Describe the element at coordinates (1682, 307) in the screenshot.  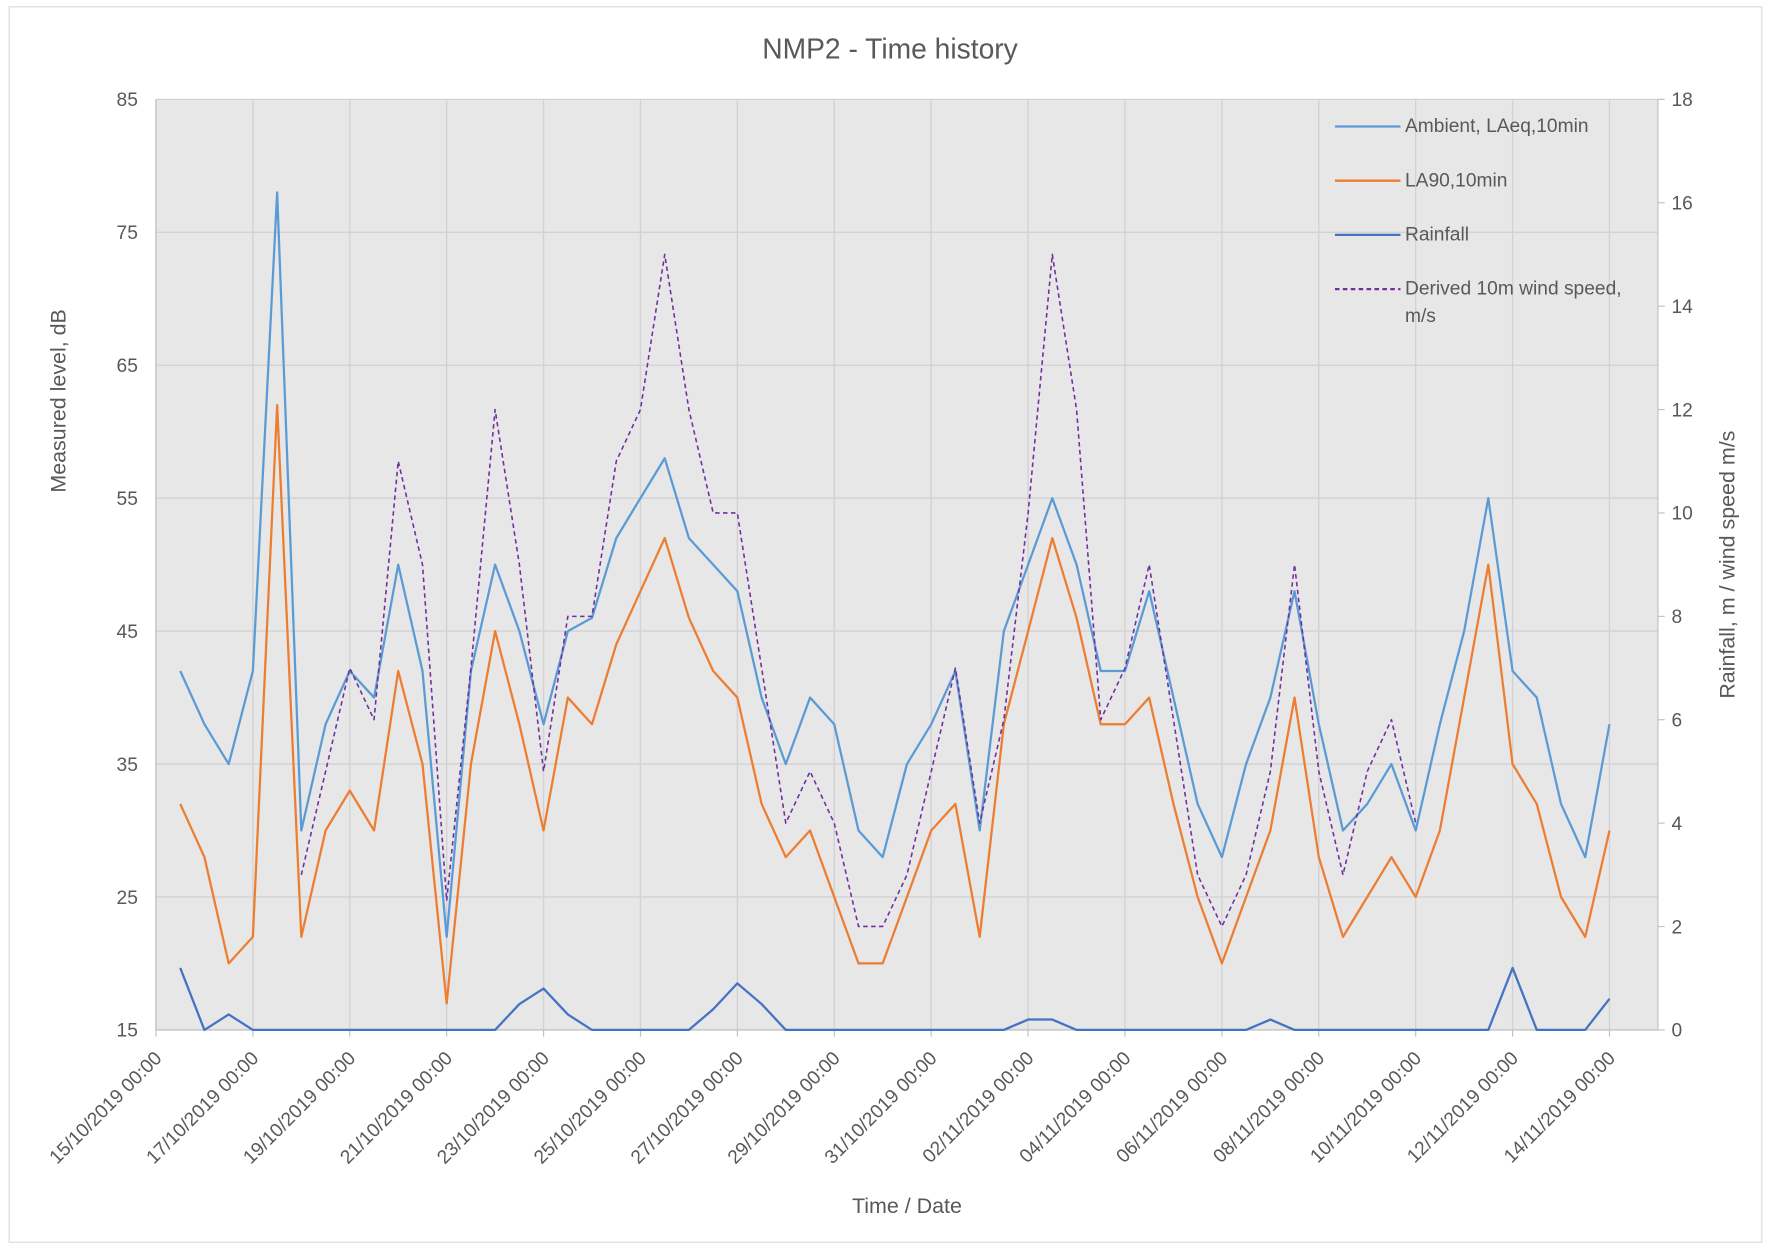
I see `y2-tick-label: 14` at that location.